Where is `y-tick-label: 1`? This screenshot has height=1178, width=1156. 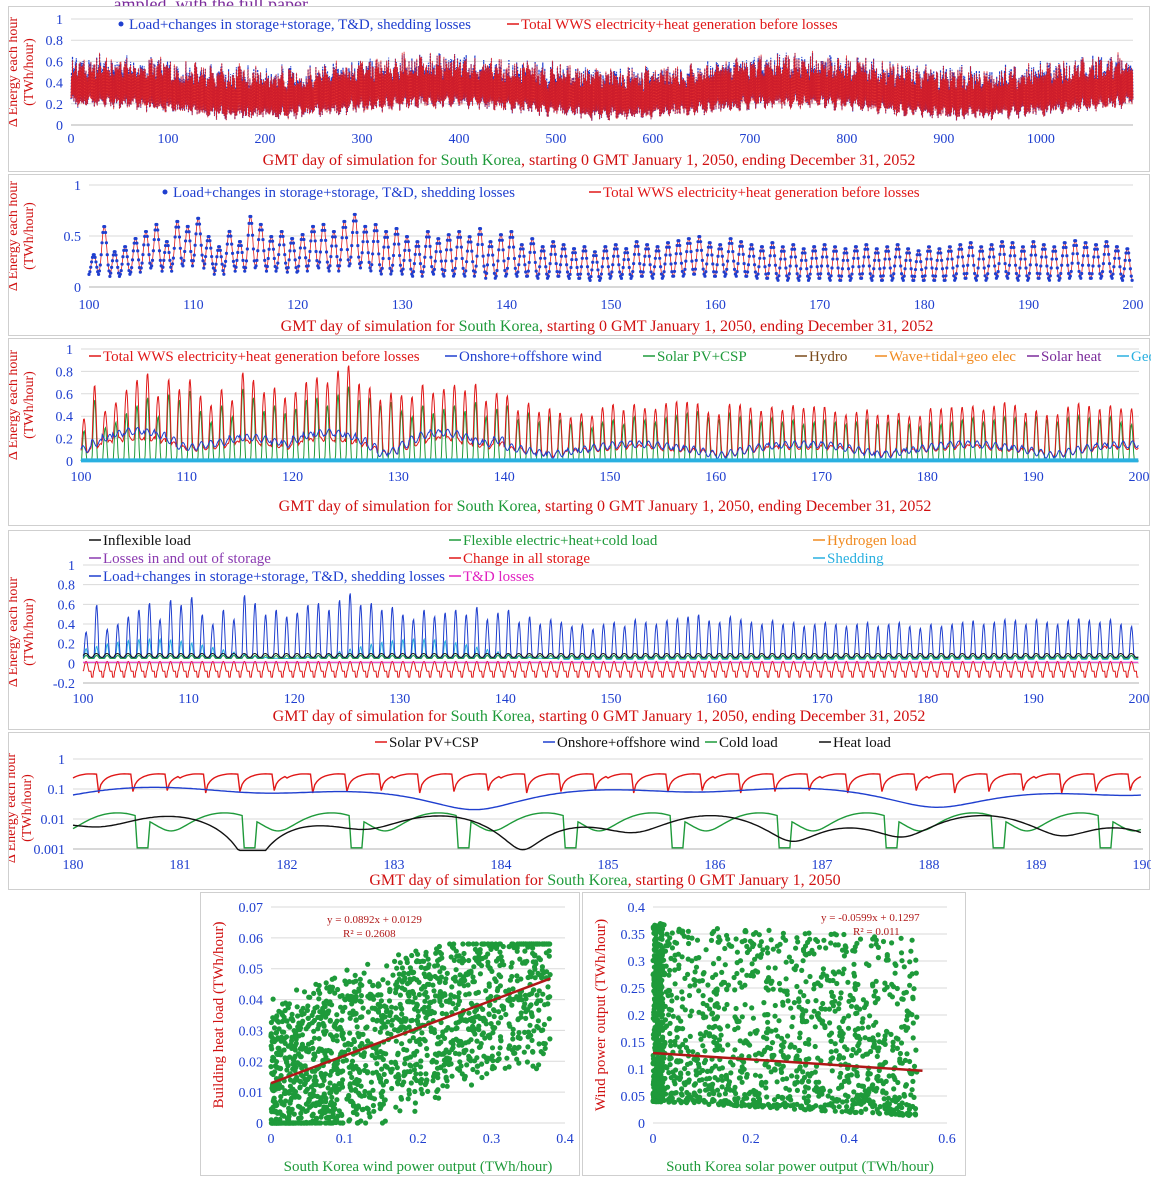 y-tick-label: 1 is located at coordinates (69, 350).